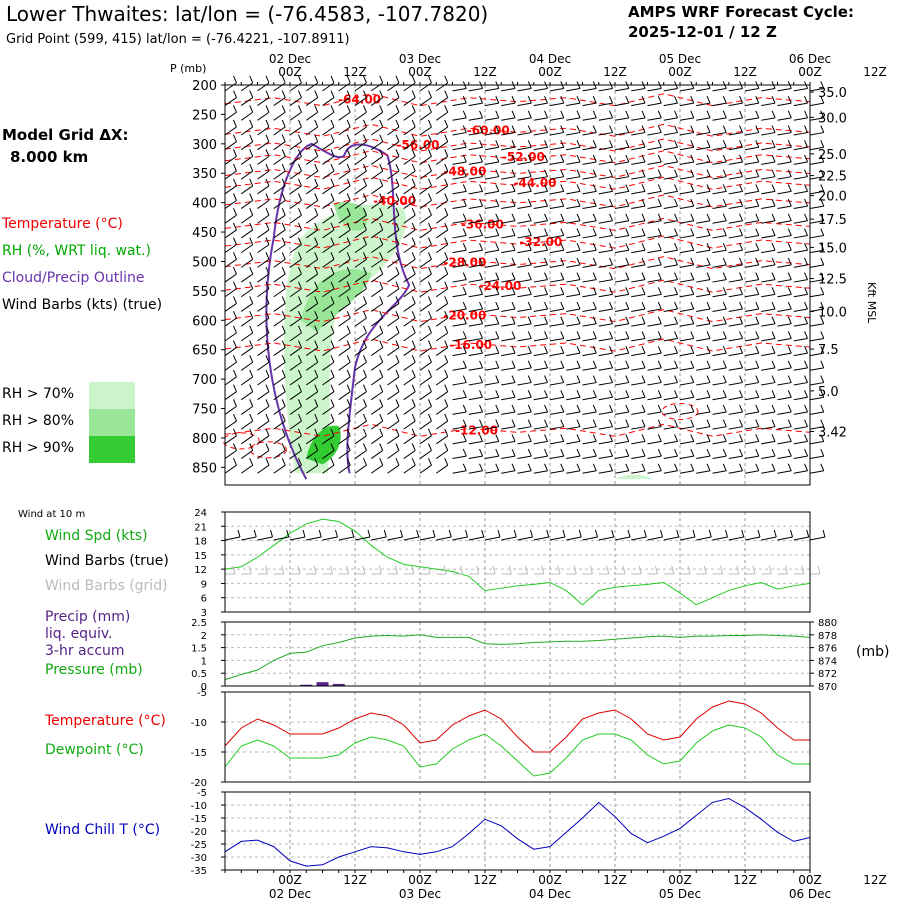 The width and height of the screenshot is (900, 900). What do you see at coordinates (832, 93) in the screenshot?
I see `height-tick-label: 35.0` at bounding box center [832, 93].